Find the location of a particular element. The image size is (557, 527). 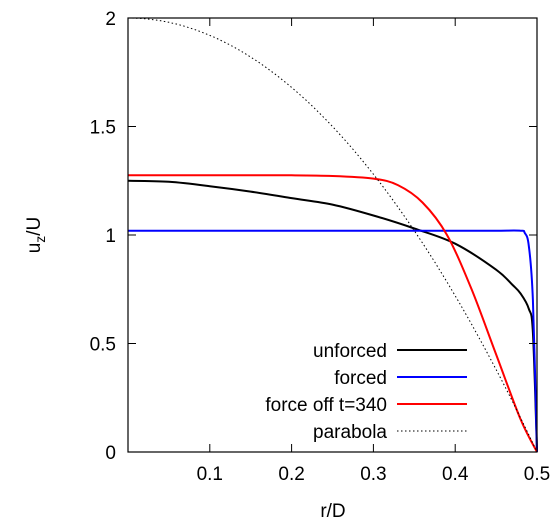

y-axis-label-rest: /U is located at coordinates (34, 226).